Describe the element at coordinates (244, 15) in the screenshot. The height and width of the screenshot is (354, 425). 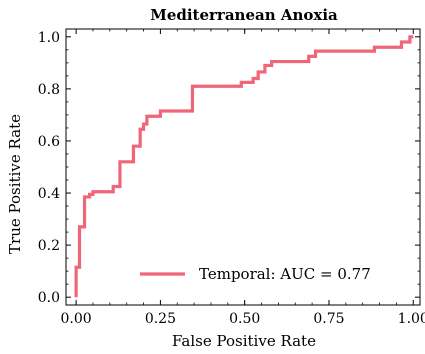
I see `chart-title: Mediterranean Anoxia` at that location.